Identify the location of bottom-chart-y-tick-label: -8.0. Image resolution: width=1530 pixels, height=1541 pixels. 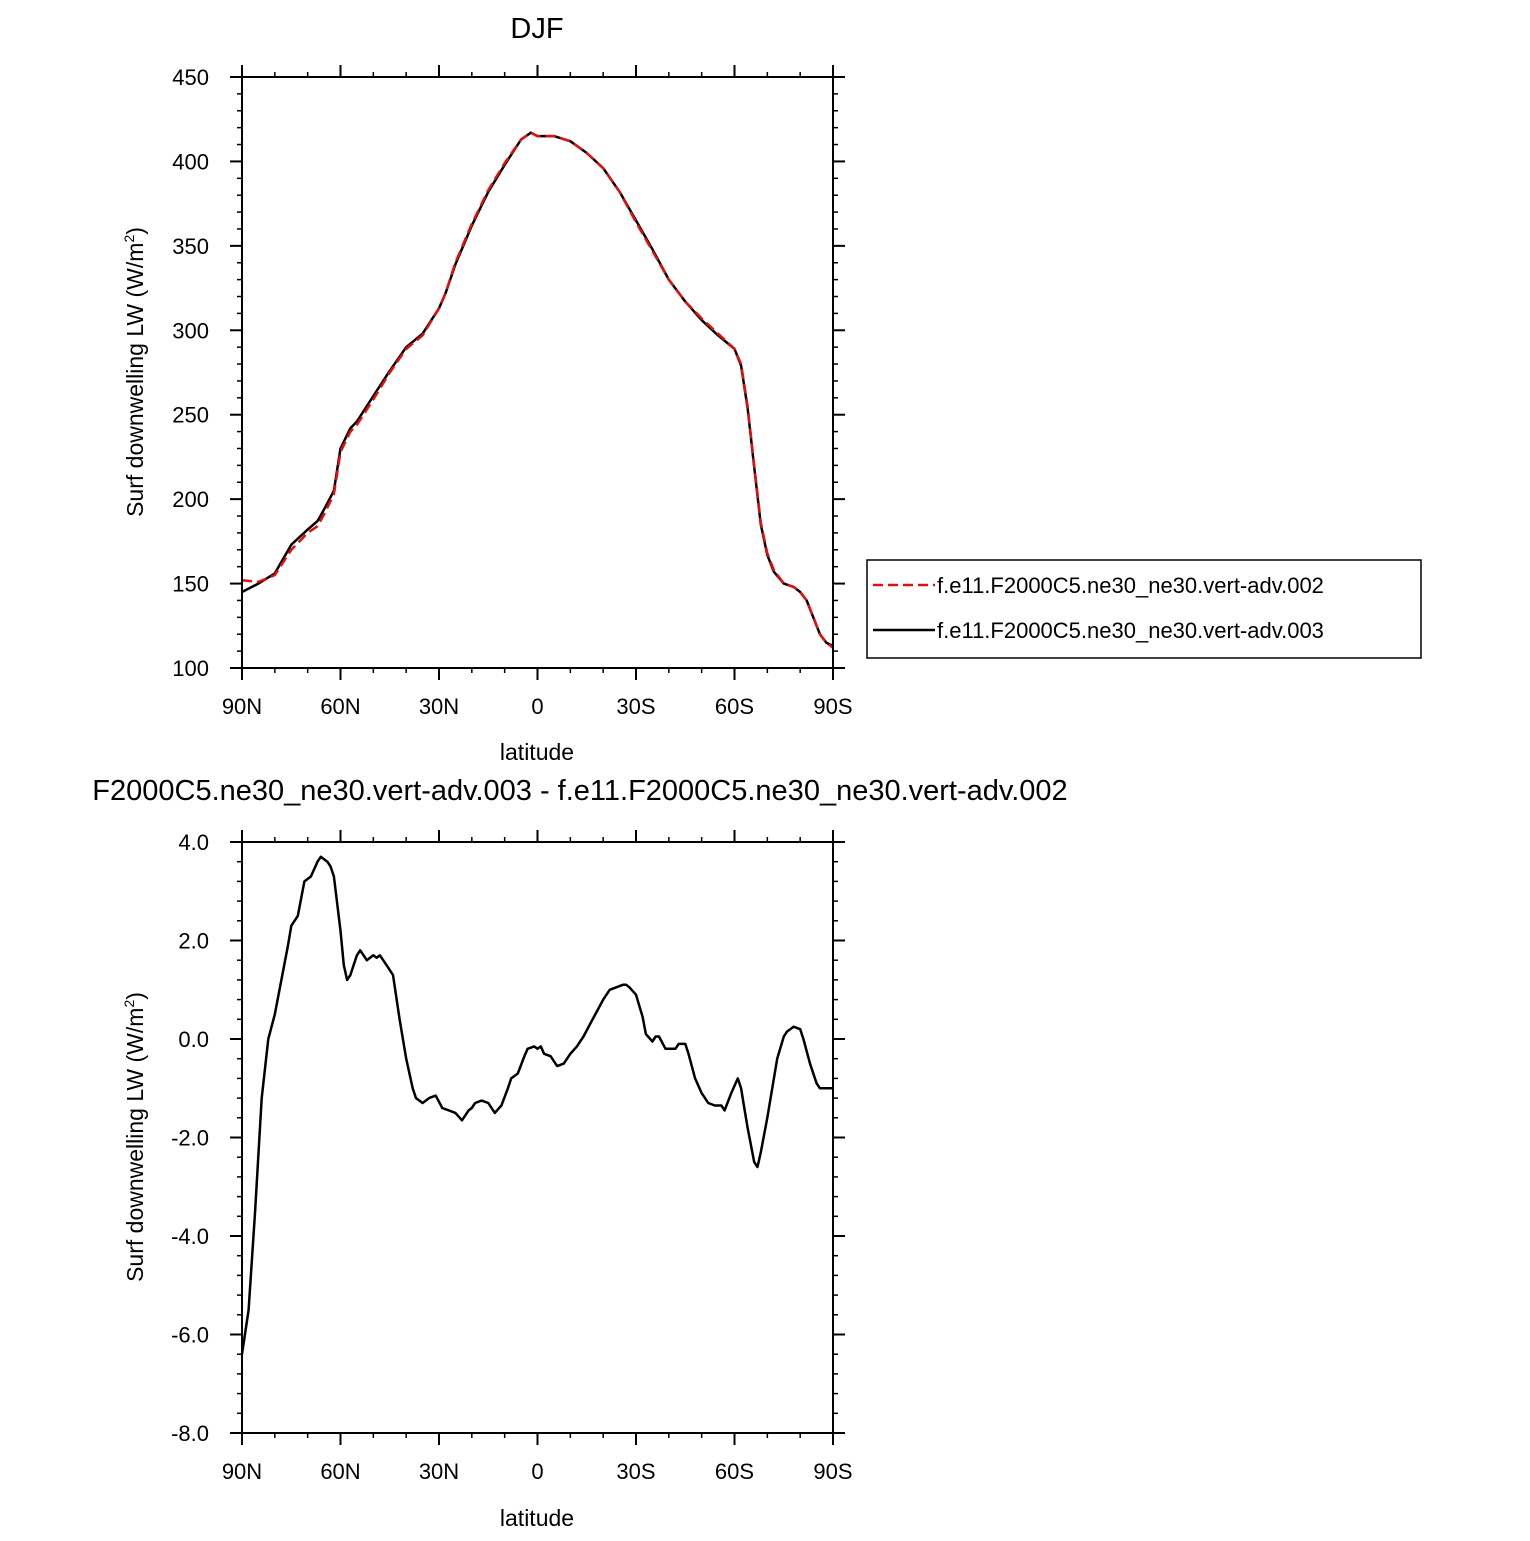
(190, 1433).